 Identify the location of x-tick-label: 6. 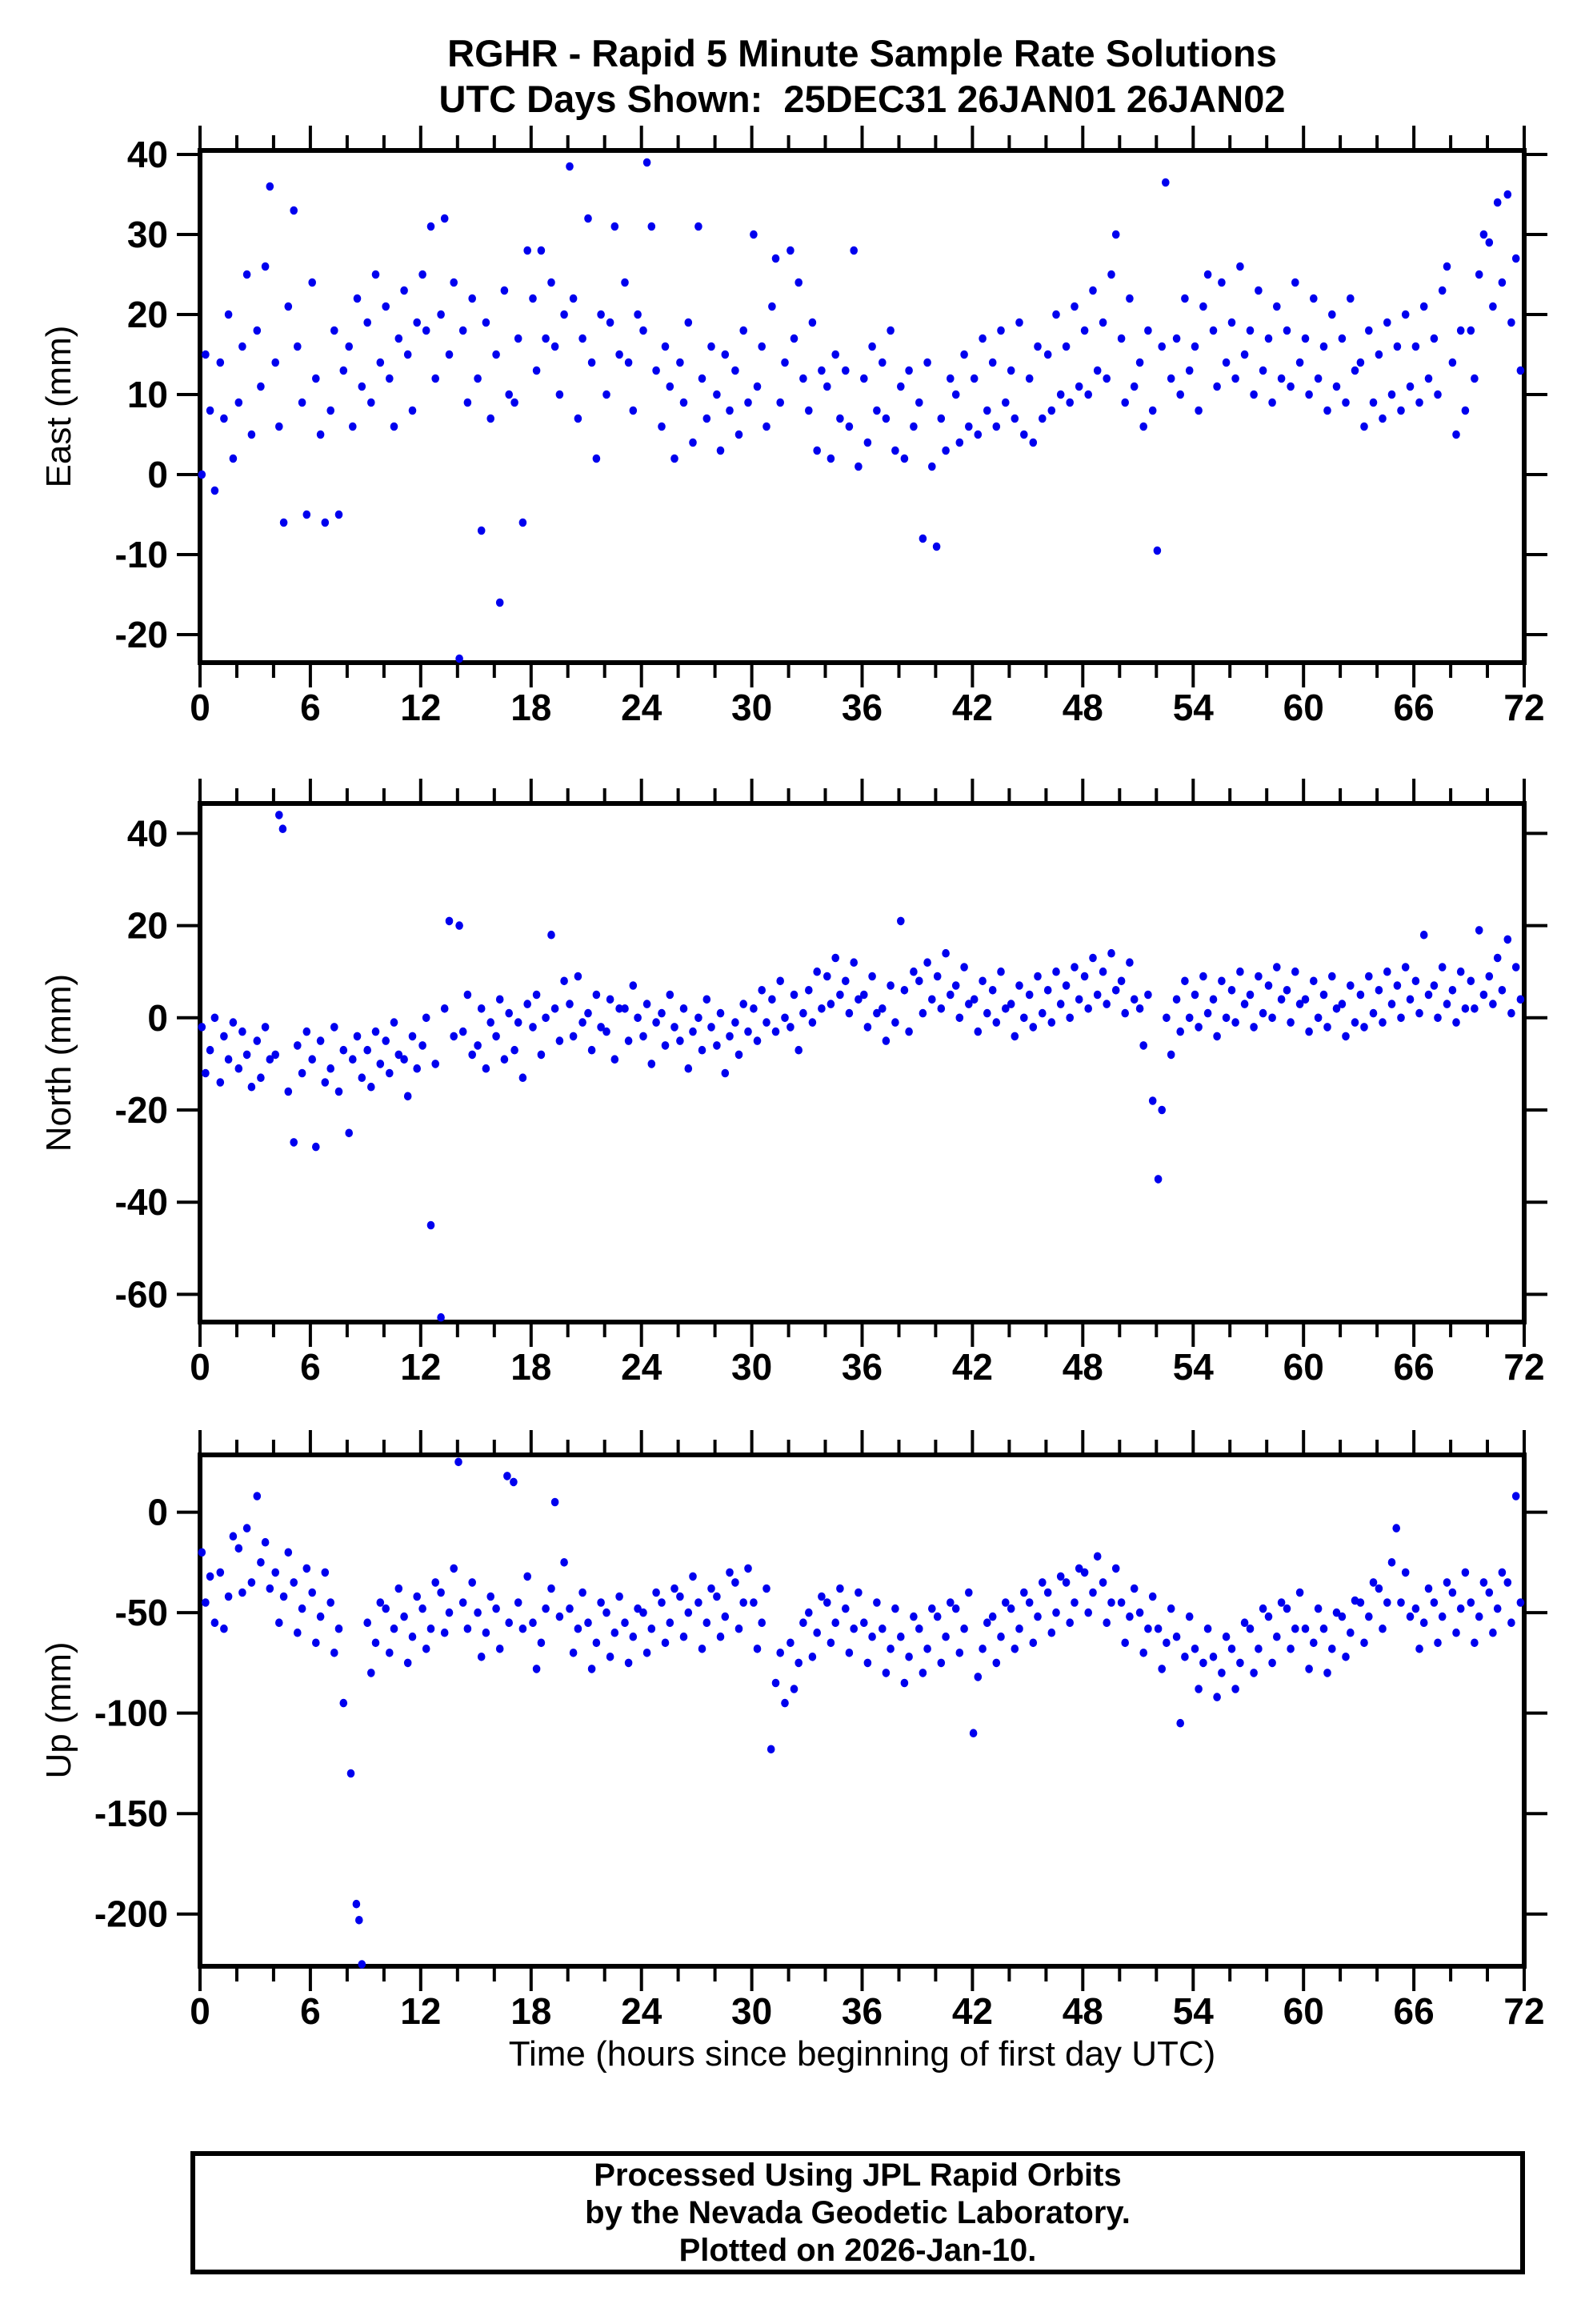
(310, 2011).